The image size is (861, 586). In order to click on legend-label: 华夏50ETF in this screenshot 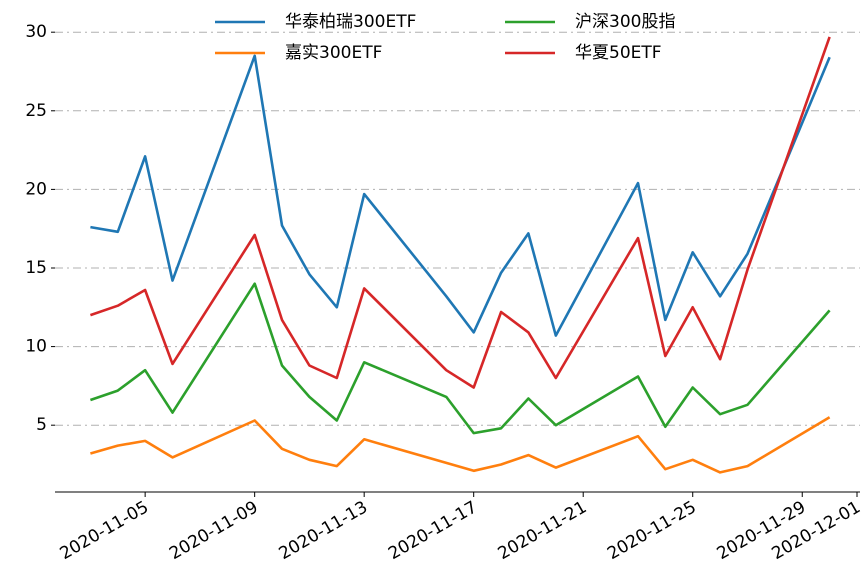, I will do `click(618, 53)`.